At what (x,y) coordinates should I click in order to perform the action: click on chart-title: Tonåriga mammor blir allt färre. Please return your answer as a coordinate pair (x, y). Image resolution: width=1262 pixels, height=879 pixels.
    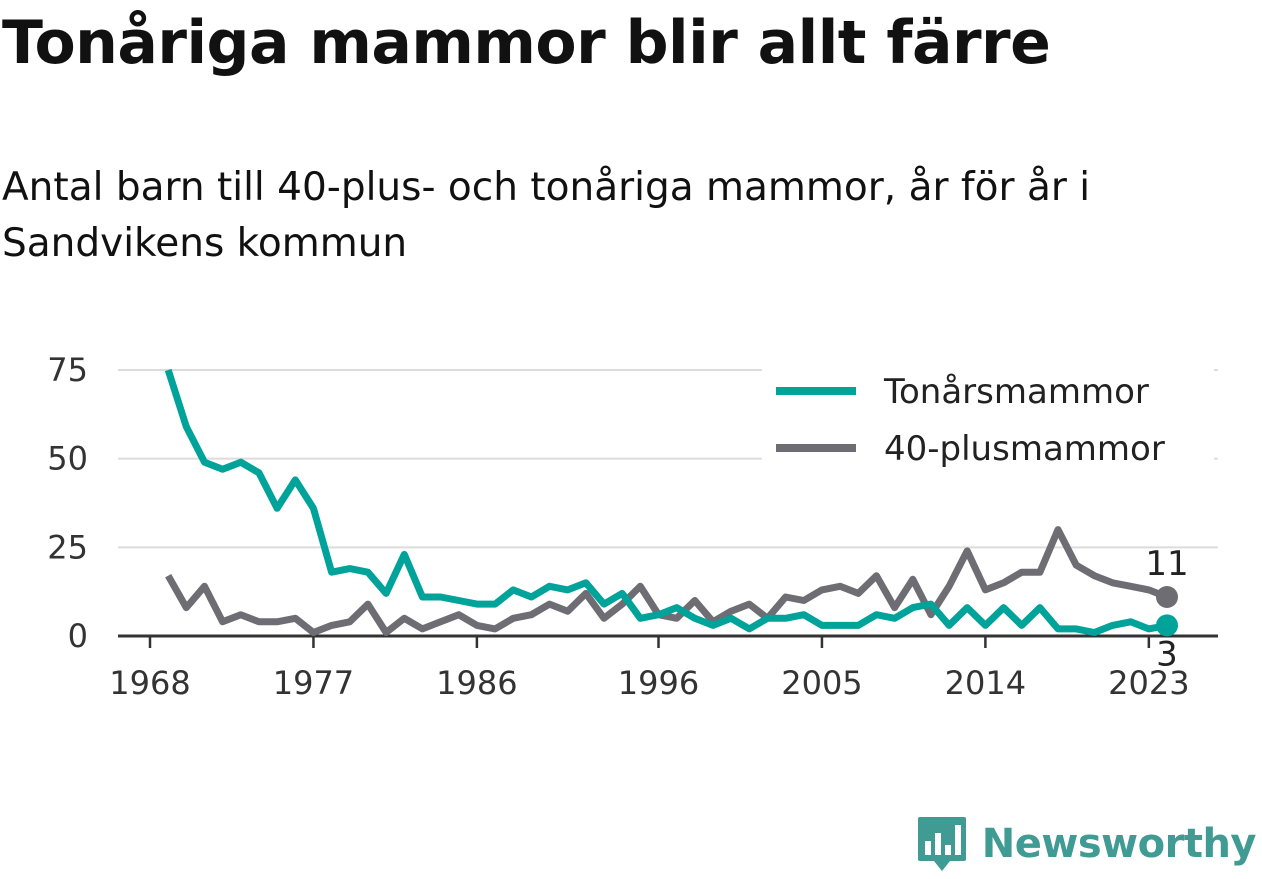
    Looking at the image, I should click on (526, 43).